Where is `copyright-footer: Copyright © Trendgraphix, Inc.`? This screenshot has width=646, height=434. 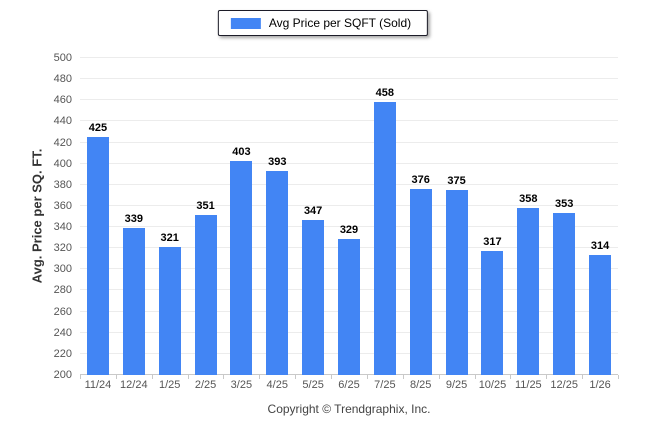 copyright-footer: Copyright © Trendgraphix, Inc. is located at coordinates (349, 409).